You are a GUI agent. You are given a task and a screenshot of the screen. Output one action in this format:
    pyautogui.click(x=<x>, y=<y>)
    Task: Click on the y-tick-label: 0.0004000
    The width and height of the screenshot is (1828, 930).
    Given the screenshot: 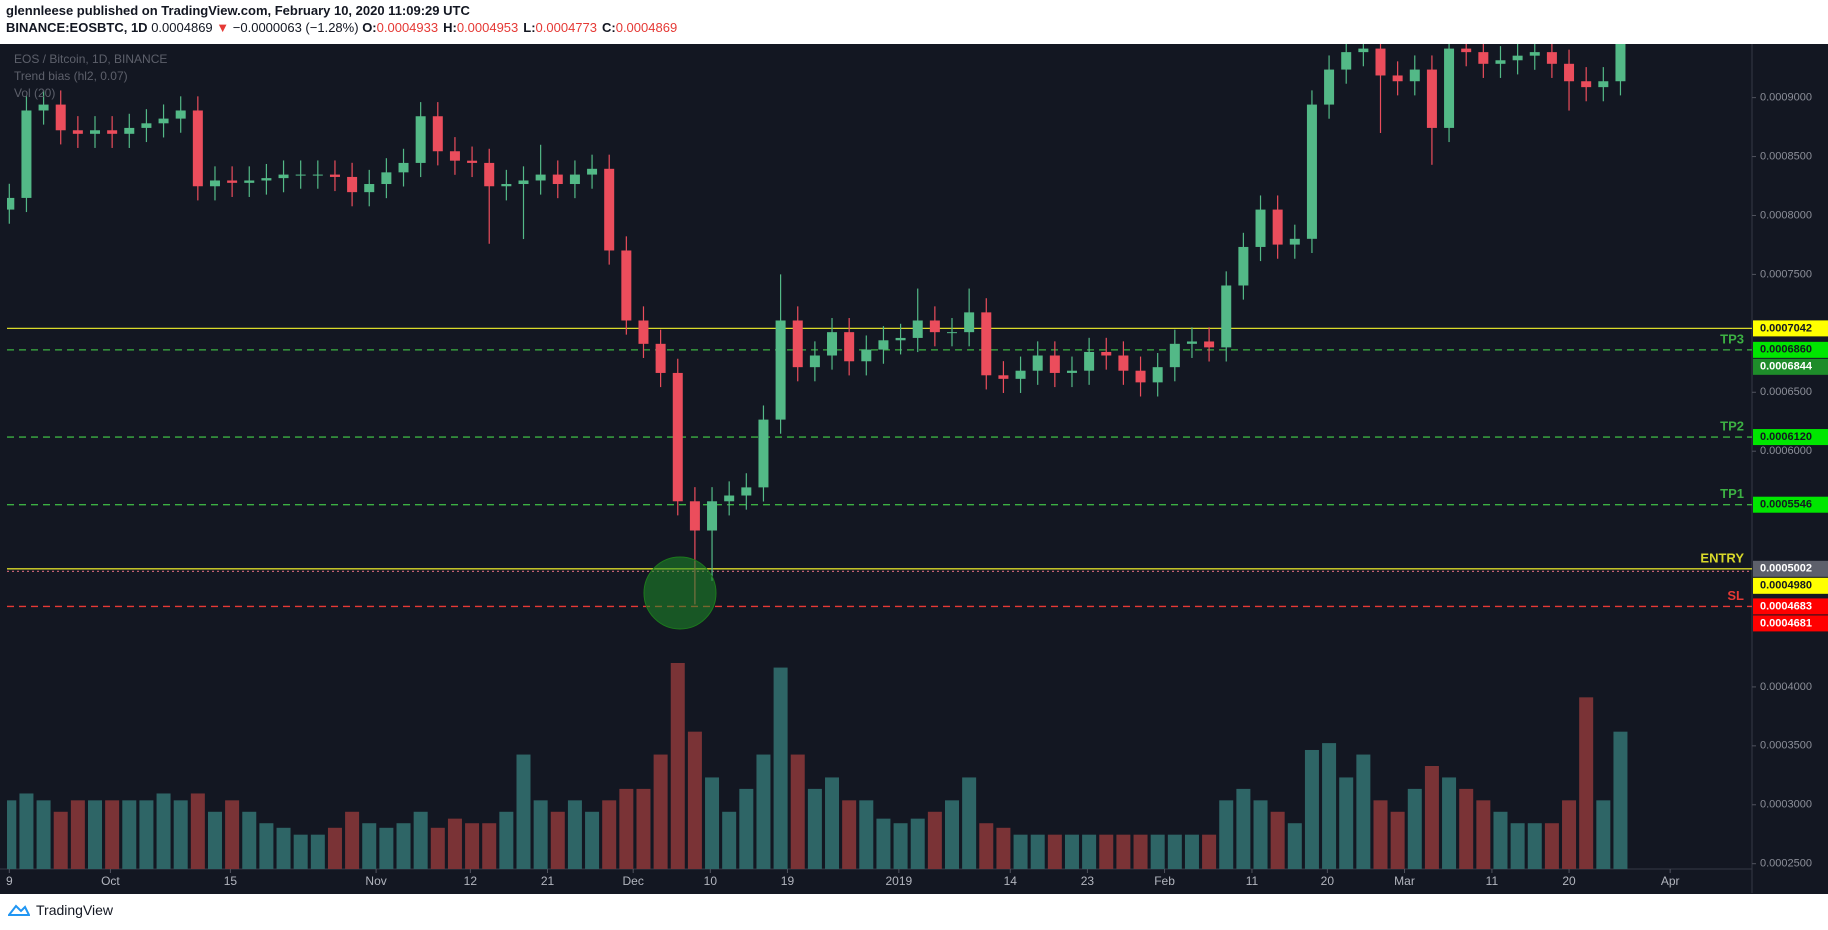 What is the action you would take?
    pyautogui.click(x=1786, y=687)
    